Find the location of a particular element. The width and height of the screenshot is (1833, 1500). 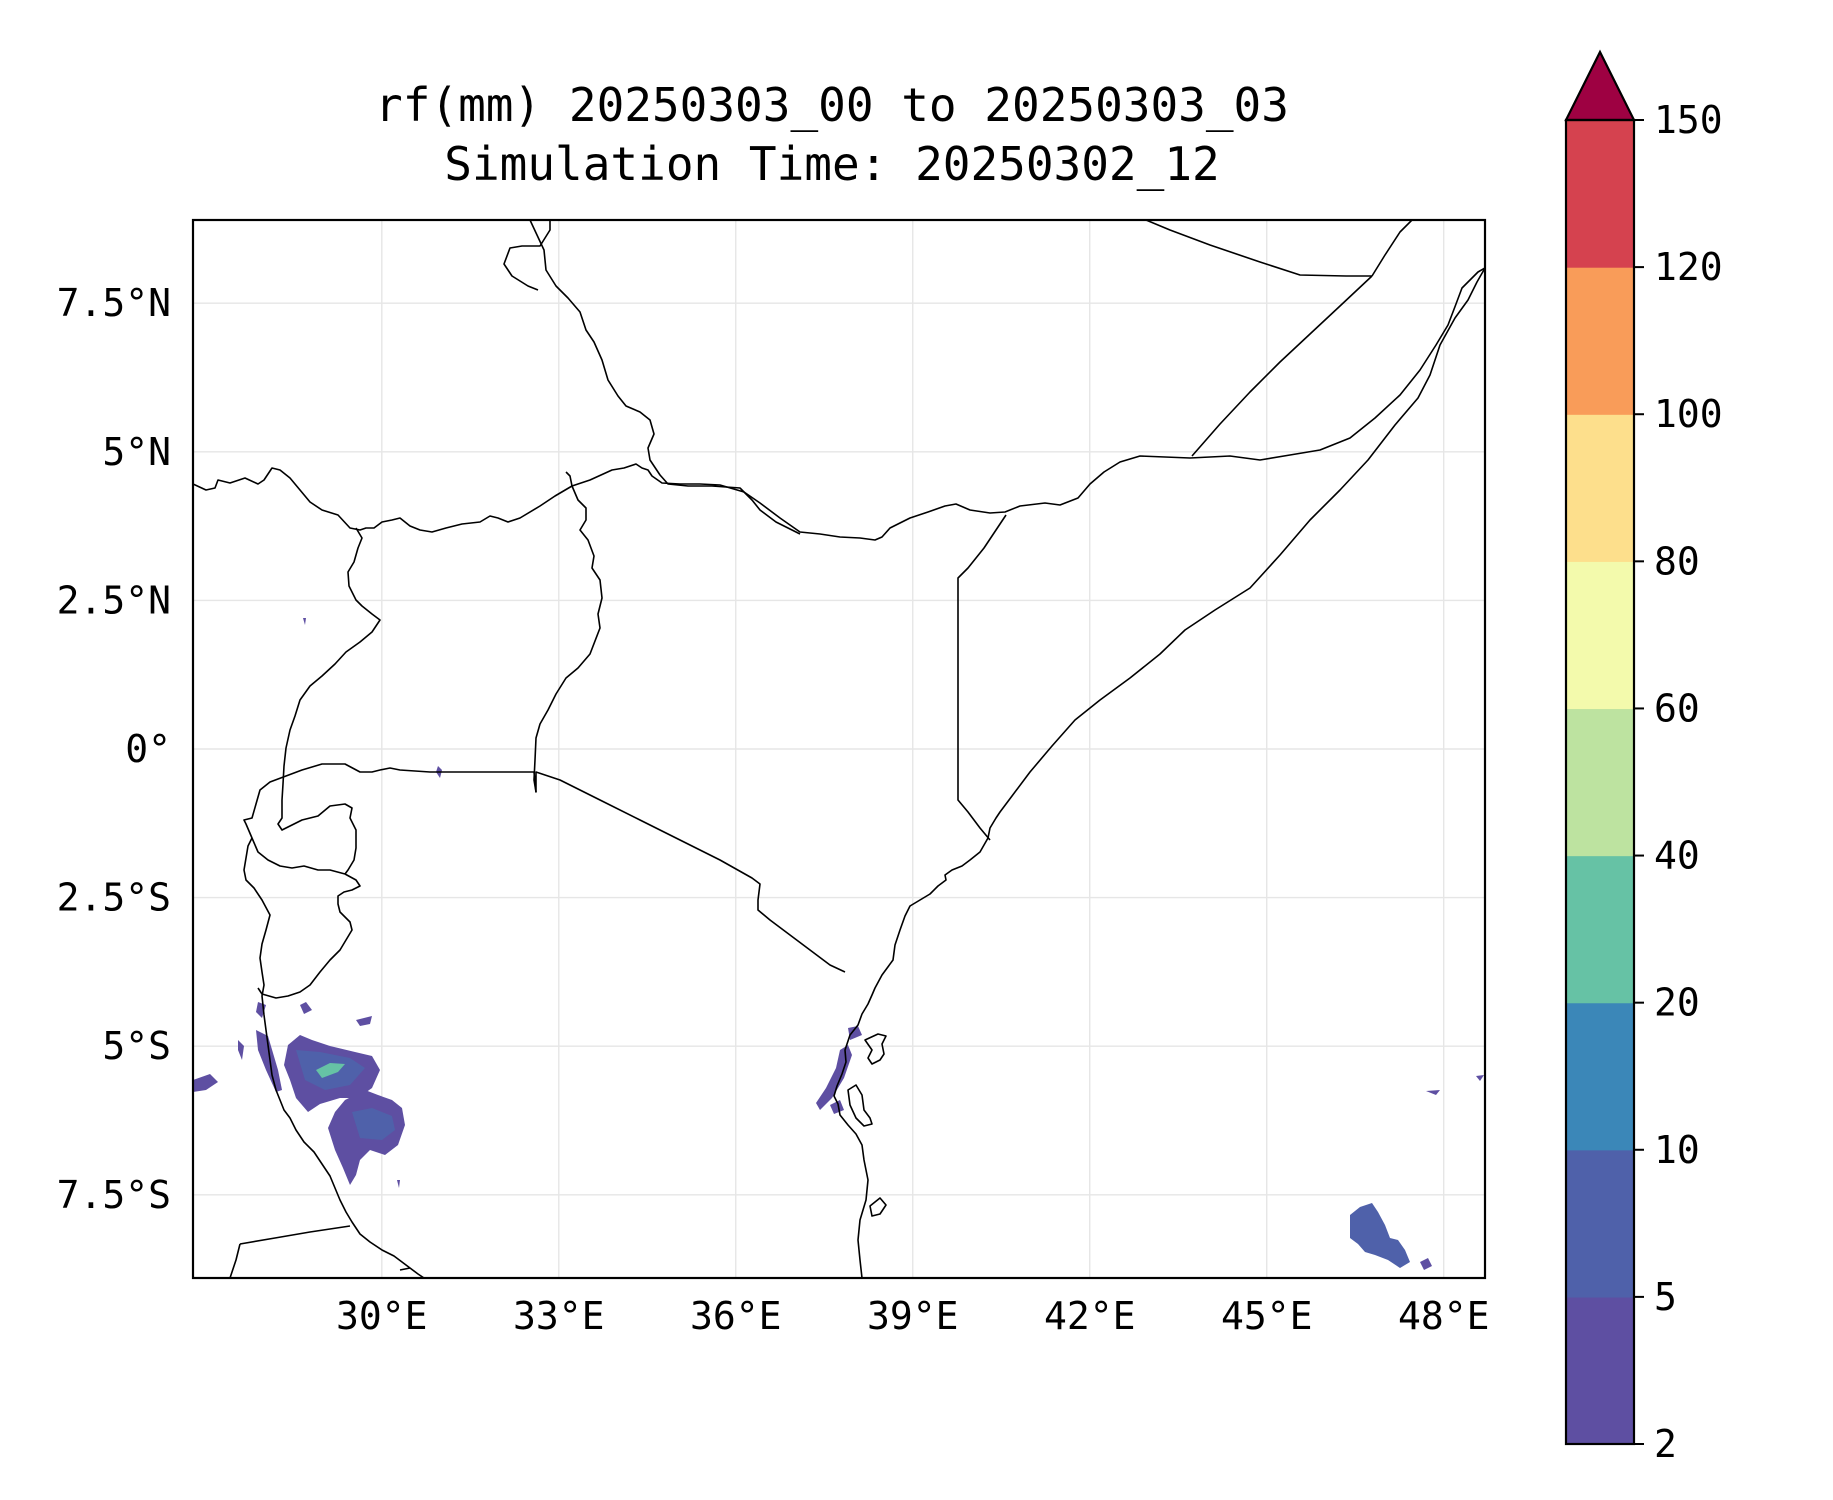

y-tick-label: 7.5°N is located at coordinates (114, 303).